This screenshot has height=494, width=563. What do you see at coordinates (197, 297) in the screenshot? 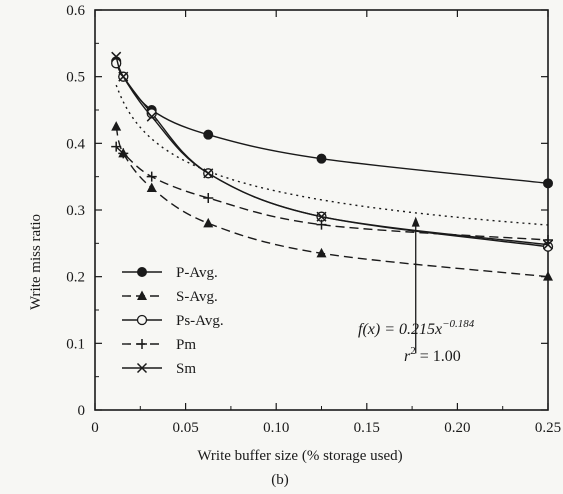
I see `legend-label: S-Avg.` at bounding box center [197, 297].